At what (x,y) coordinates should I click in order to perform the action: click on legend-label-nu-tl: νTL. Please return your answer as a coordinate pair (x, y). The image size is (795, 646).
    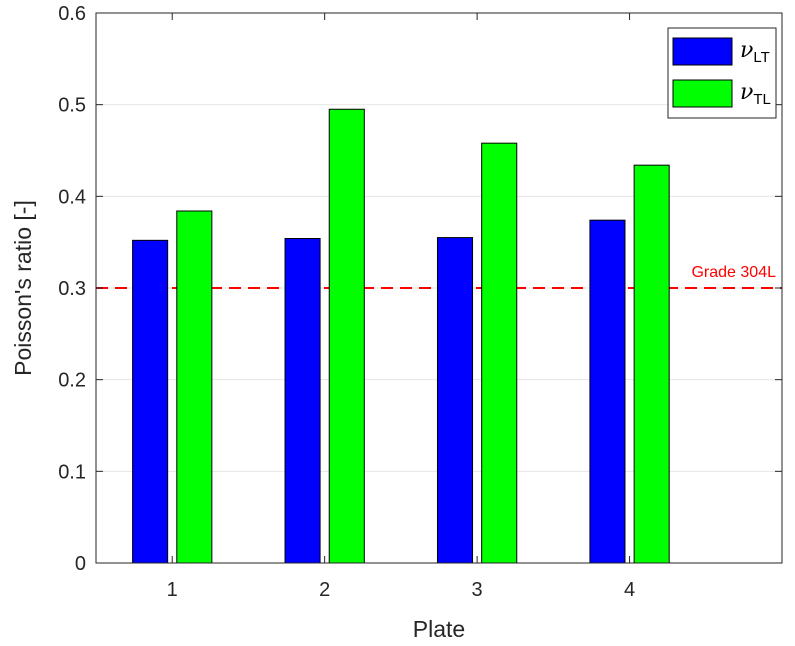
    Looking at the image, I should click on (755, 94).